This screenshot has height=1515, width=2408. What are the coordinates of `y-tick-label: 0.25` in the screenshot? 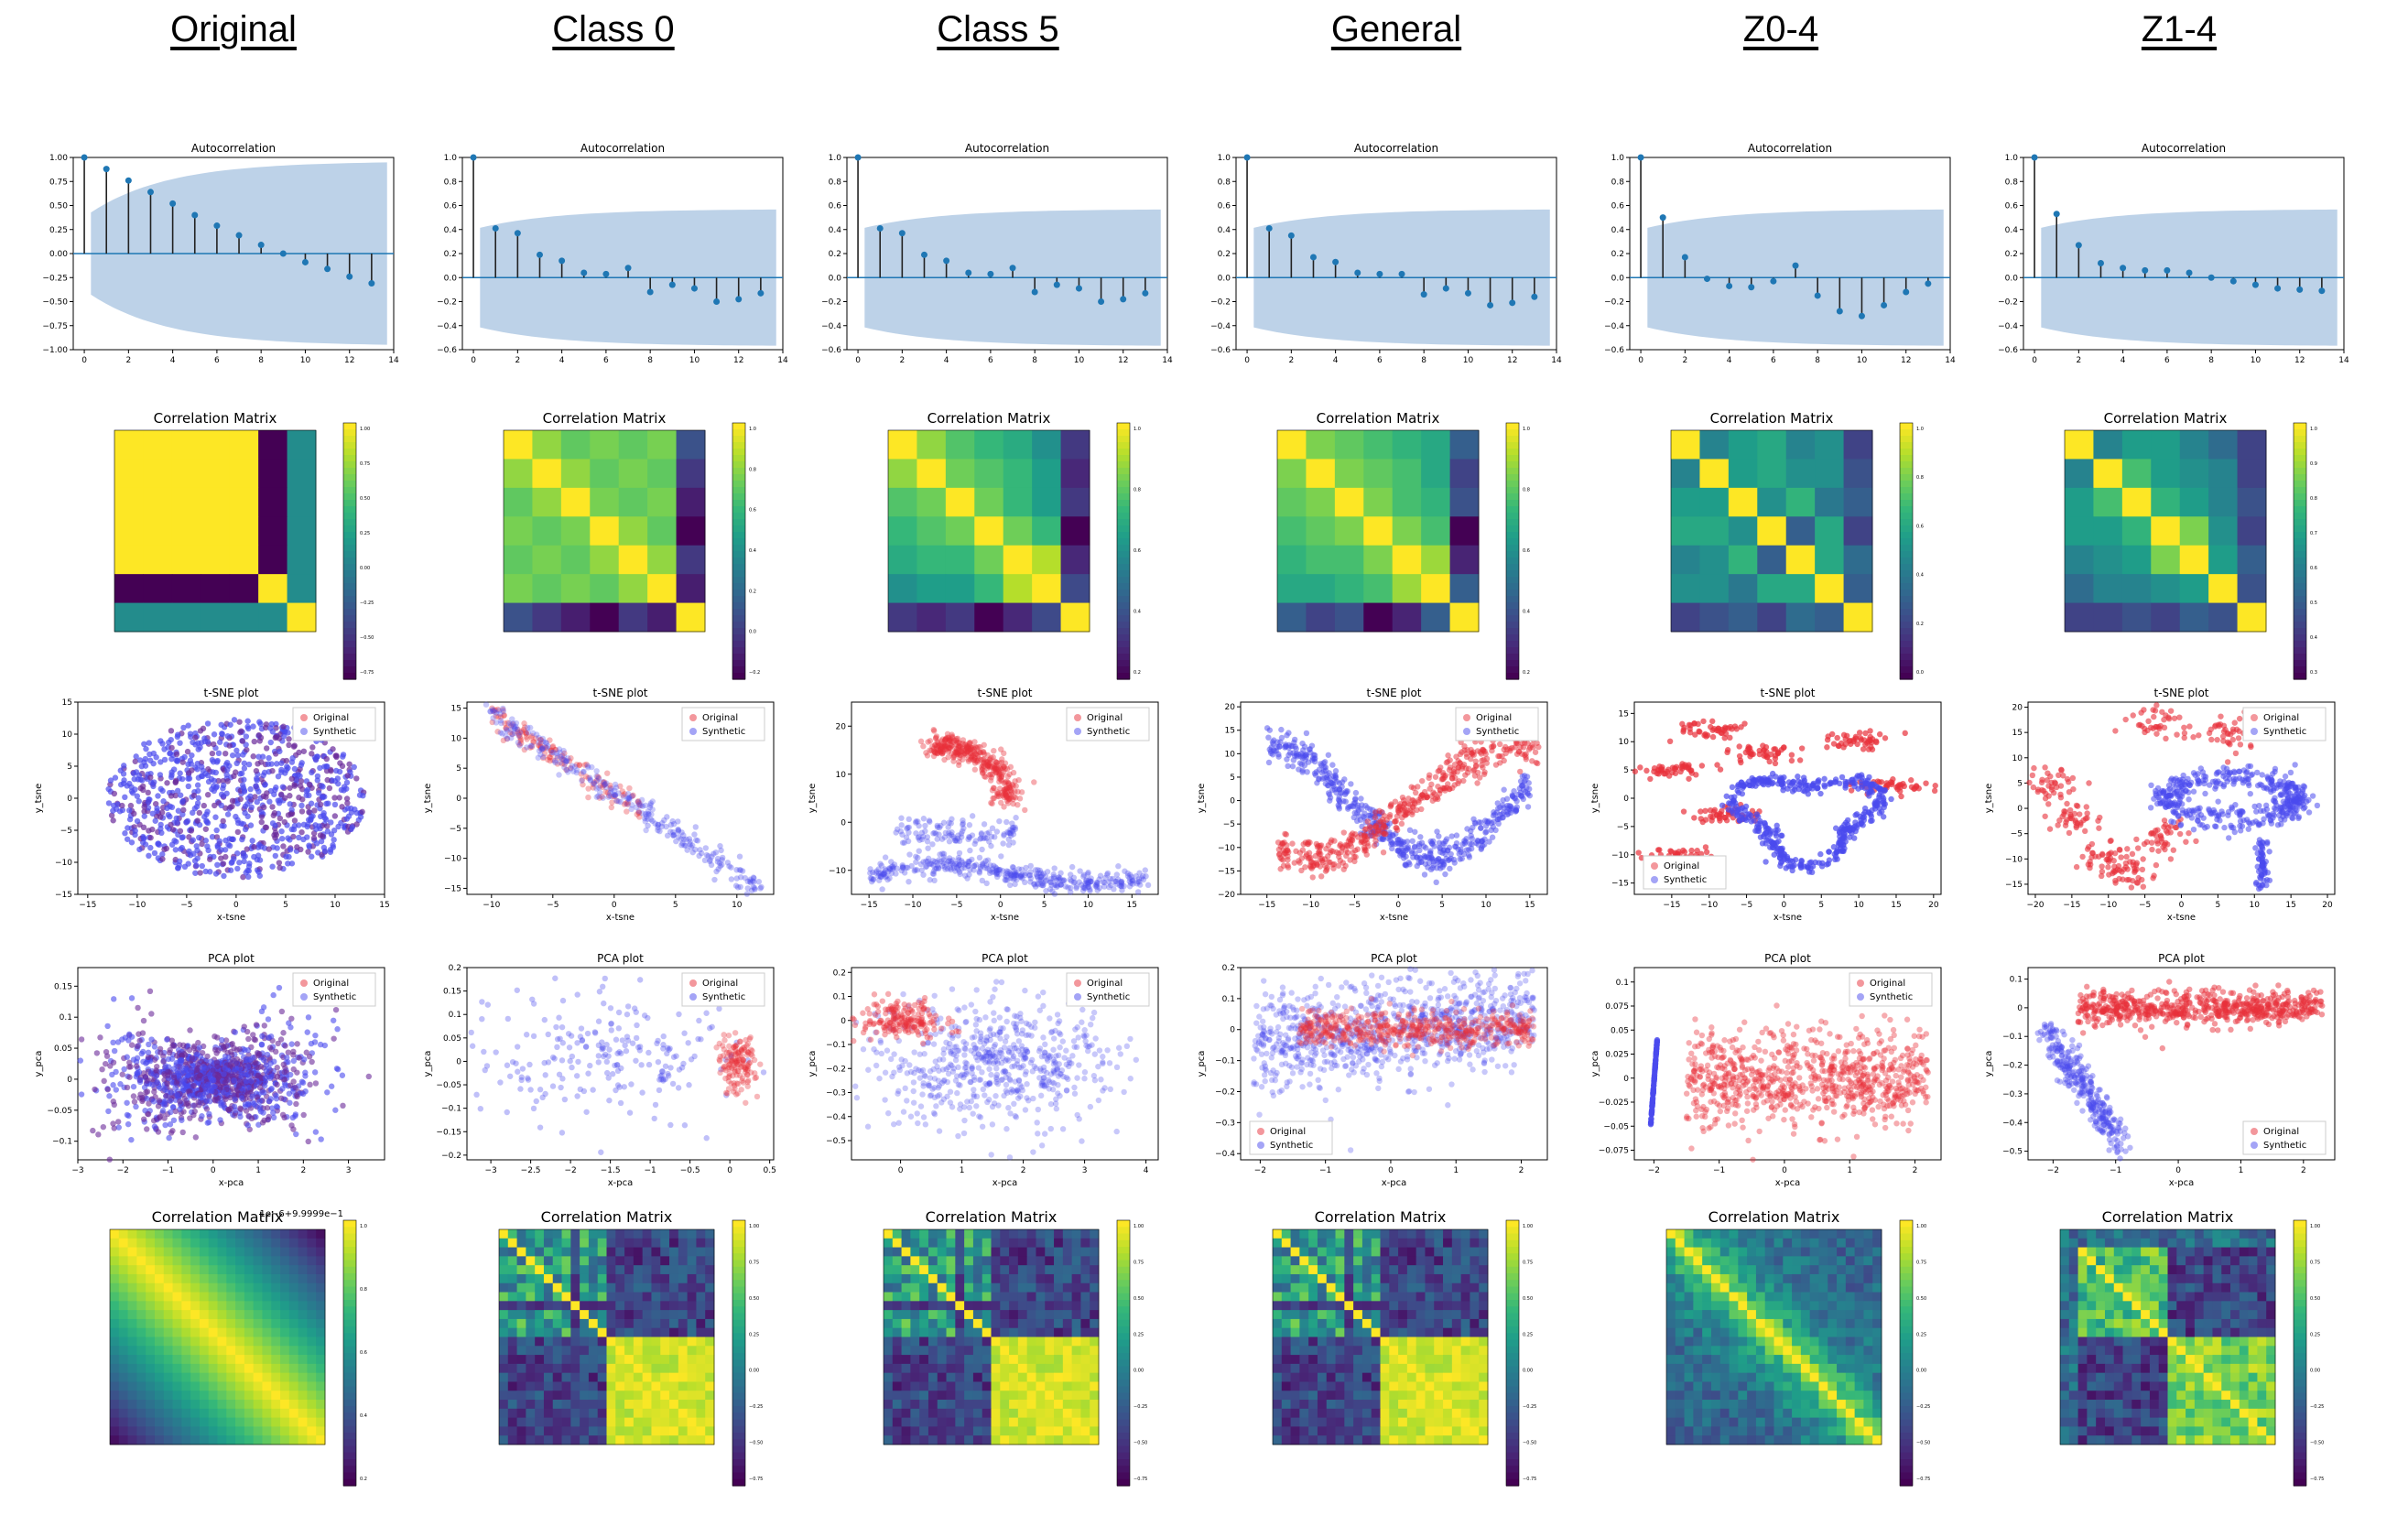 It's located at (58, 230).